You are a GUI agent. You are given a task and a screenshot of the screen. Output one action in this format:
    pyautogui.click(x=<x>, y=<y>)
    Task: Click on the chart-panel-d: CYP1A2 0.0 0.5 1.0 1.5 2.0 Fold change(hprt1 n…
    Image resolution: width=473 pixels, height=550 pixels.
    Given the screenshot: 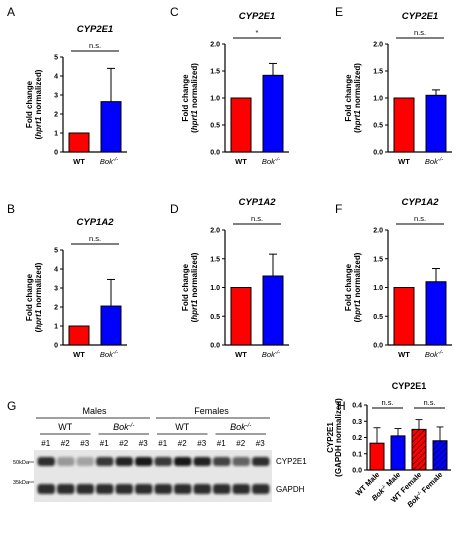 What is the action you would take?
    pyautogui.click(x=235, y=278)
    